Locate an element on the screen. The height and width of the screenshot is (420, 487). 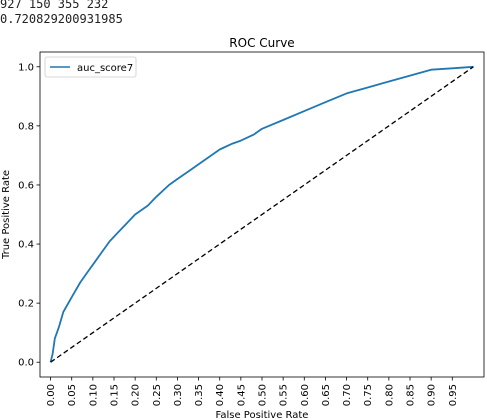
x-tick-label: 0.75 is located at coordinates (368, 395).